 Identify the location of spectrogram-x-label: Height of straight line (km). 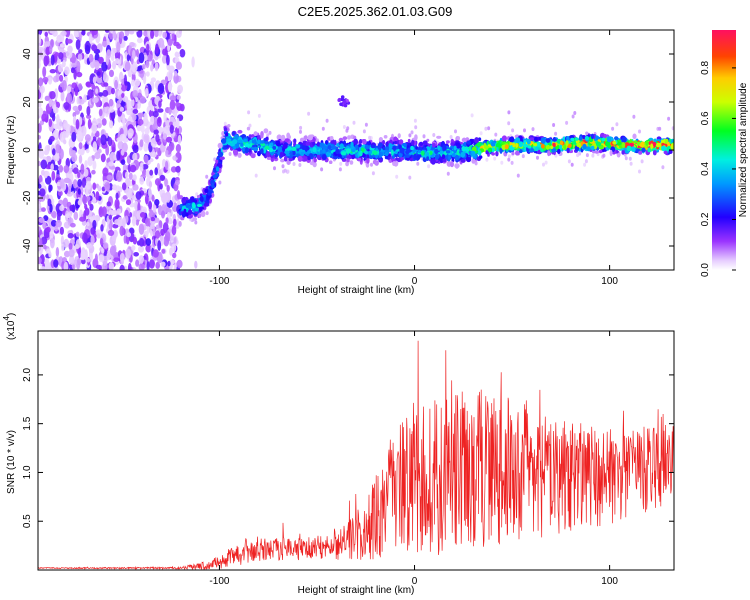
(356, 290).